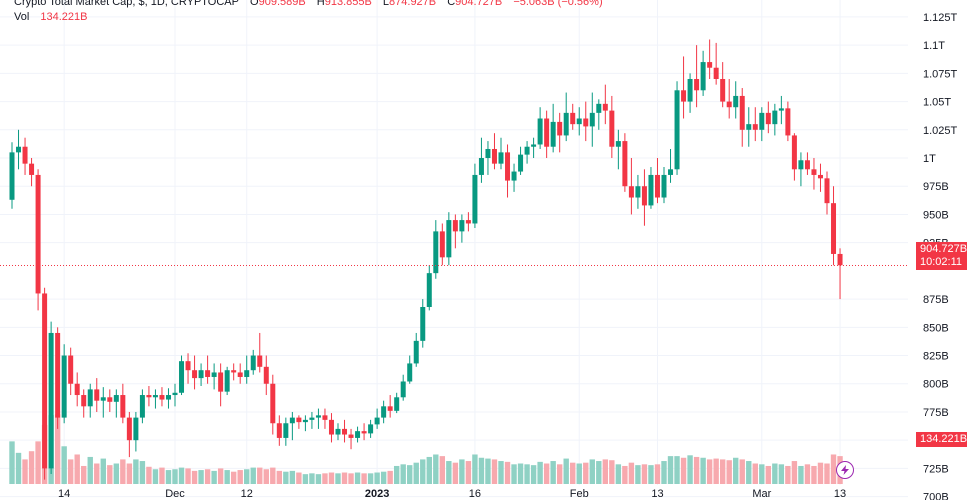 The width and height of the screenshot is (980, 500). What do you see at coordinates (936, 215) in the screenshot?
I see `price-tick-label: 950B` at bounding box center [936, 215].